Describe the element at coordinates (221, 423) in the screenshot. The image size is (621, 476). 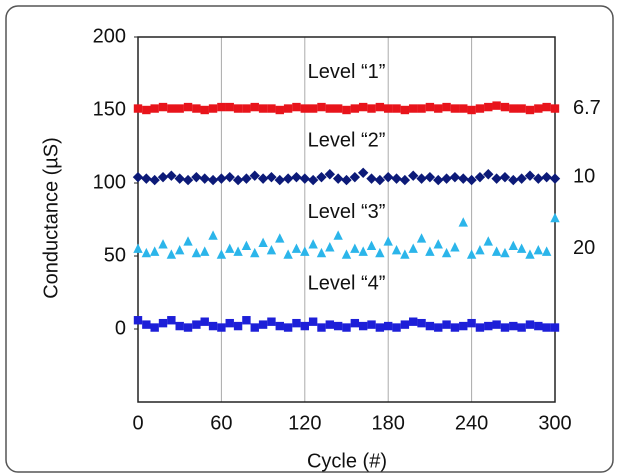
I see `x-tick-label: 60` at that location.